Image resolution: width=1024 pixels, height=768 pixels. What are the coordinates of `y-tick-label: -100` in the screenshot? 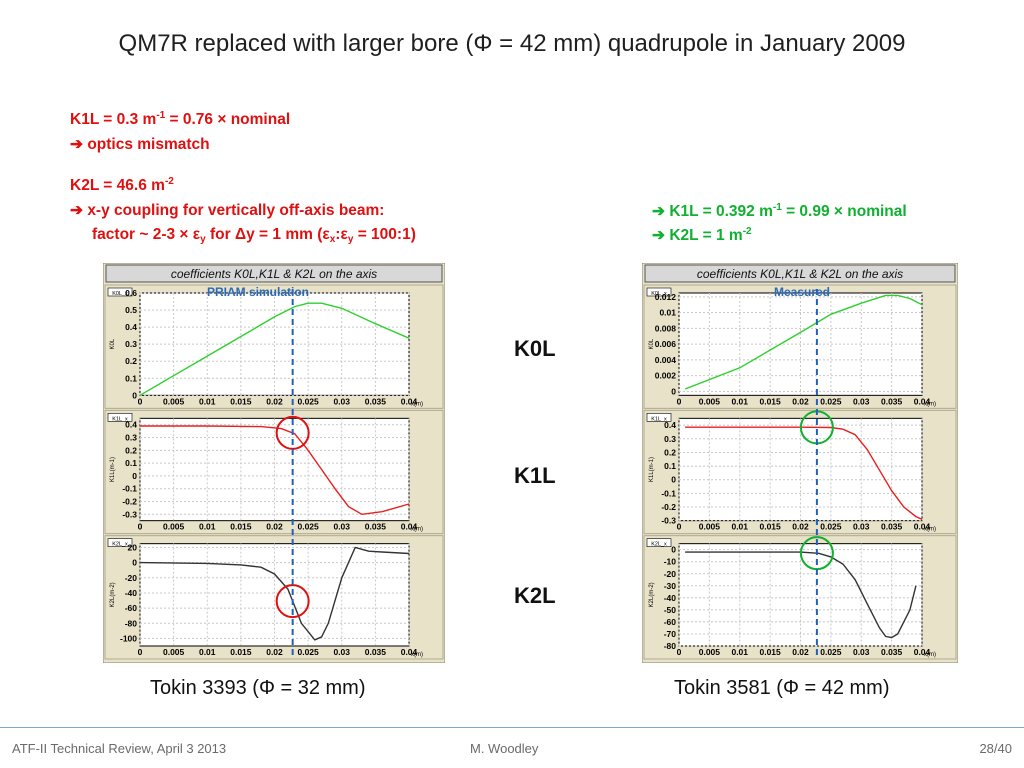 It's located at (128, 638).